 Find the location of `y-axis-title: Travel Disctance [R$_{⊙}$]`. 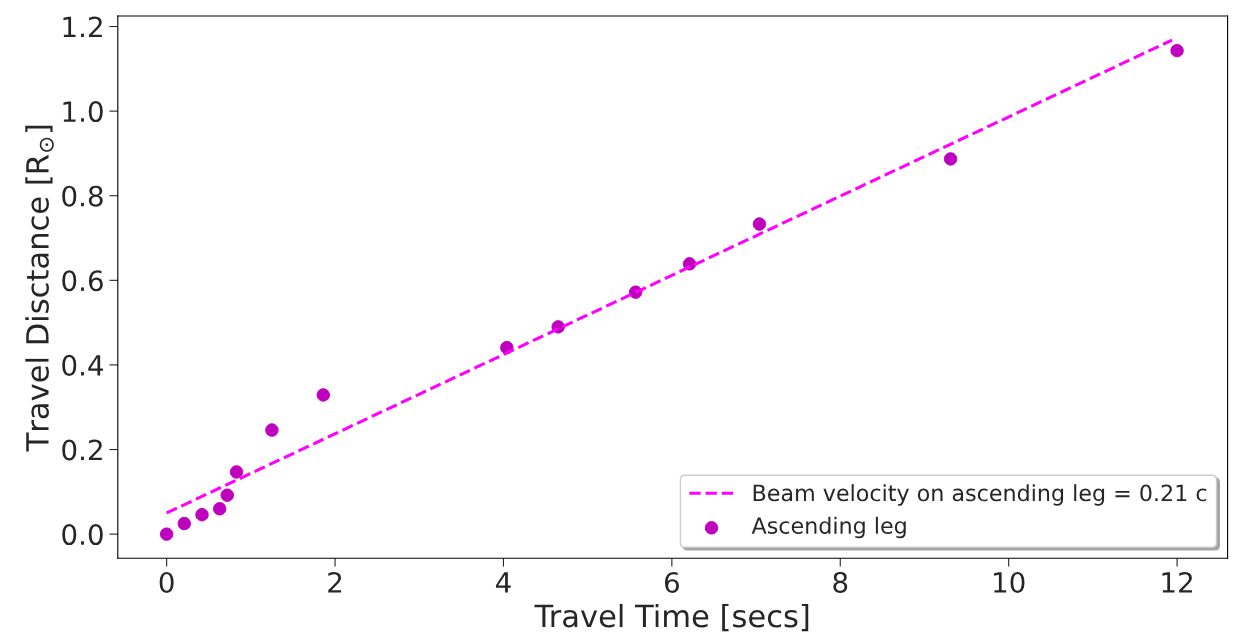

y-axis-title: Travel Disctance [R$_{⊙}$] is located at coordinates (39, 288).